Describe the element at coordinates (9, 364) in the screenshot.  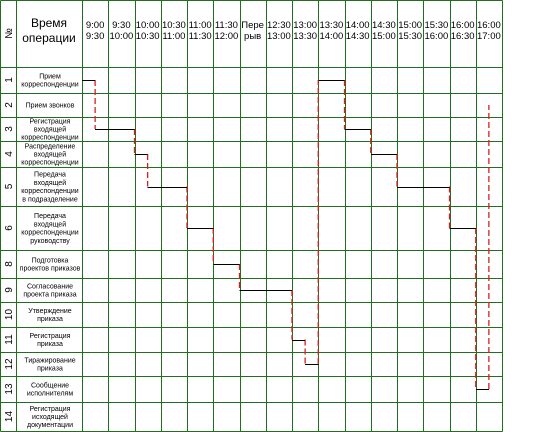
I see `row-number: 12` at that location.